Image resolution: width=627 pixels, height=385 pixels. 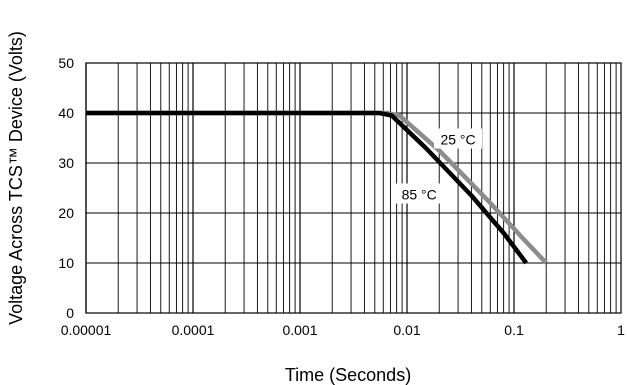 I want to click on series-label: 85 °C, so click(x=419, y=195).